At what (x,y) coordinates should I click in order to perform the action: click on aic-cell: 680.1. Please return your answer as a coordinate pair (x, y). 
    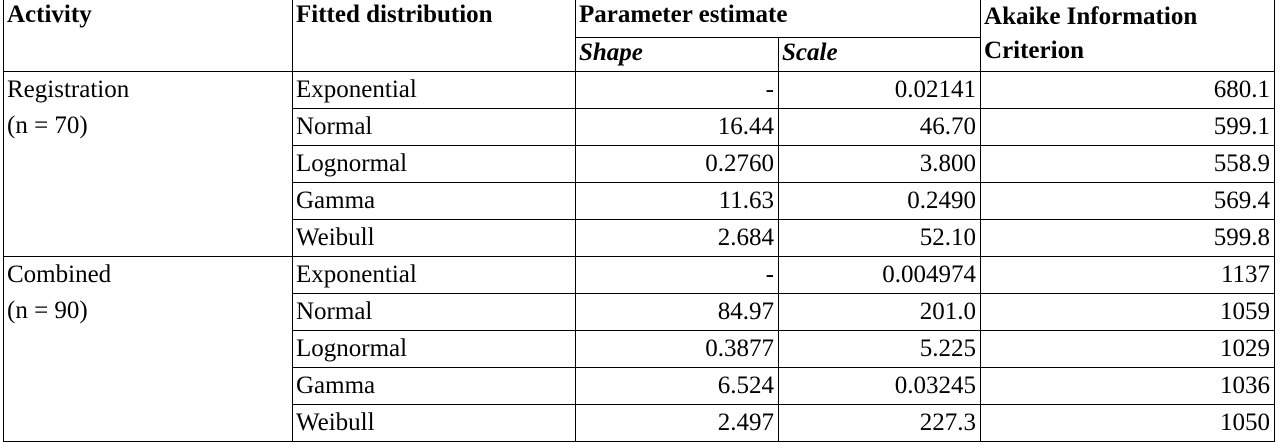
    Looking at the image, I should click on (1128, 90).